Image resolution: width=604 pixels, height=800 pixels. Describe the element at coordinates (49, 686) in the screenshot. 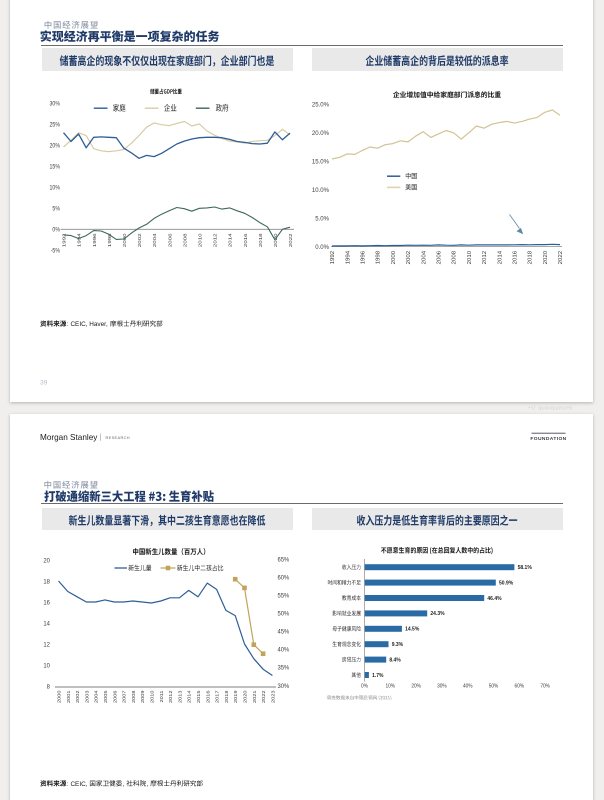

I see `svg-text: 8` at that location.